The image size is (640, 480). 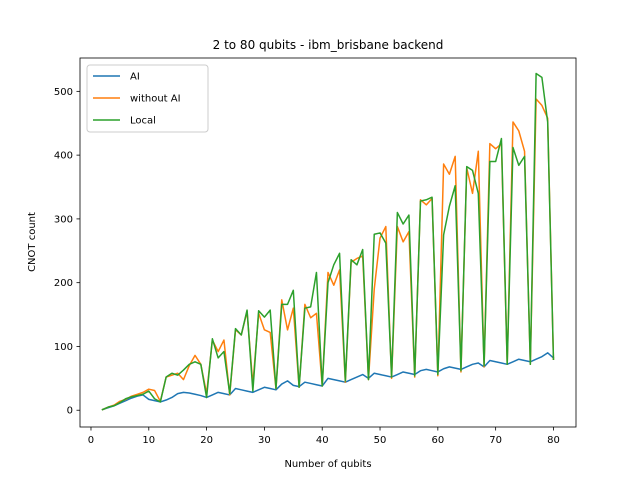 I want to click on legend: AI without AI Local, so click(x=147, y=98).